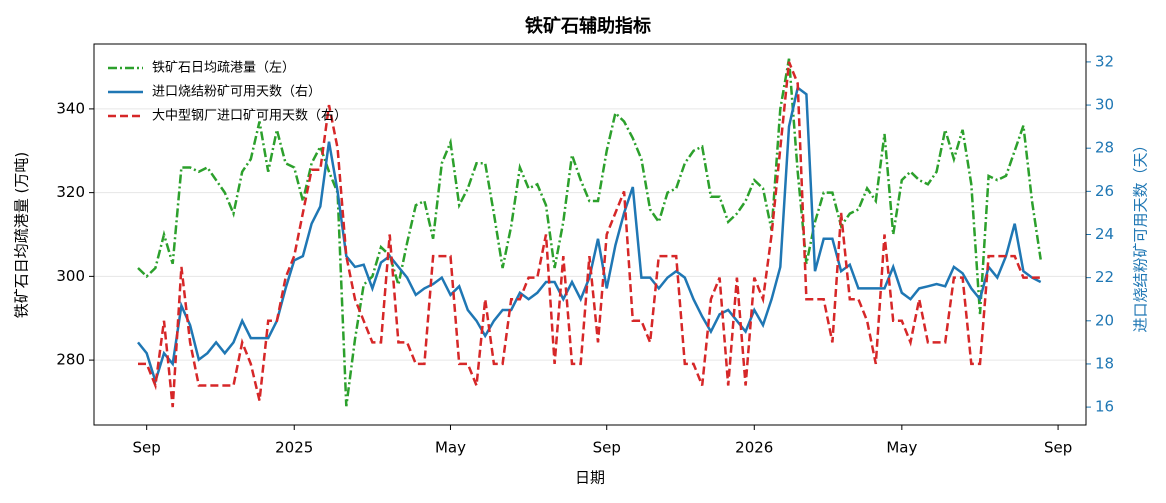  What do you see at coordinates (1104, 234) in the screenshot?
I see `y2-tick-label: 24` at bounding box center [1104, 234].